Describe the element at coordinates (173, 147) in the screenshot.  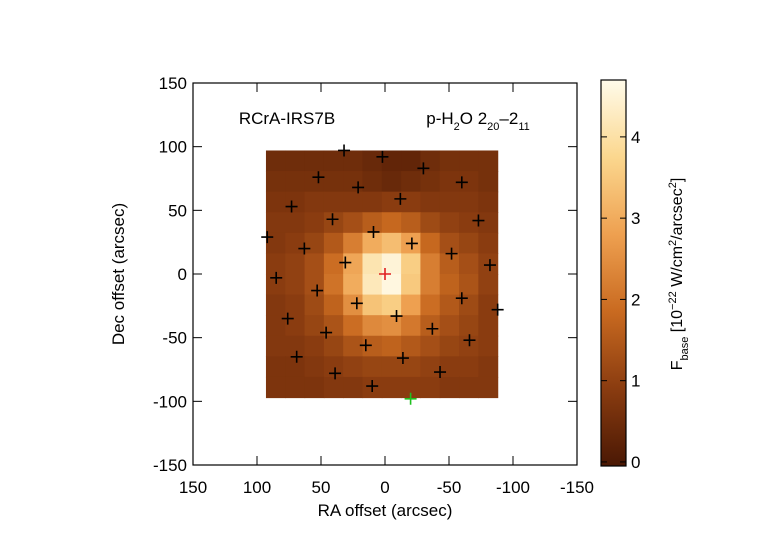
I see `y-tick-label: 100` at that location.